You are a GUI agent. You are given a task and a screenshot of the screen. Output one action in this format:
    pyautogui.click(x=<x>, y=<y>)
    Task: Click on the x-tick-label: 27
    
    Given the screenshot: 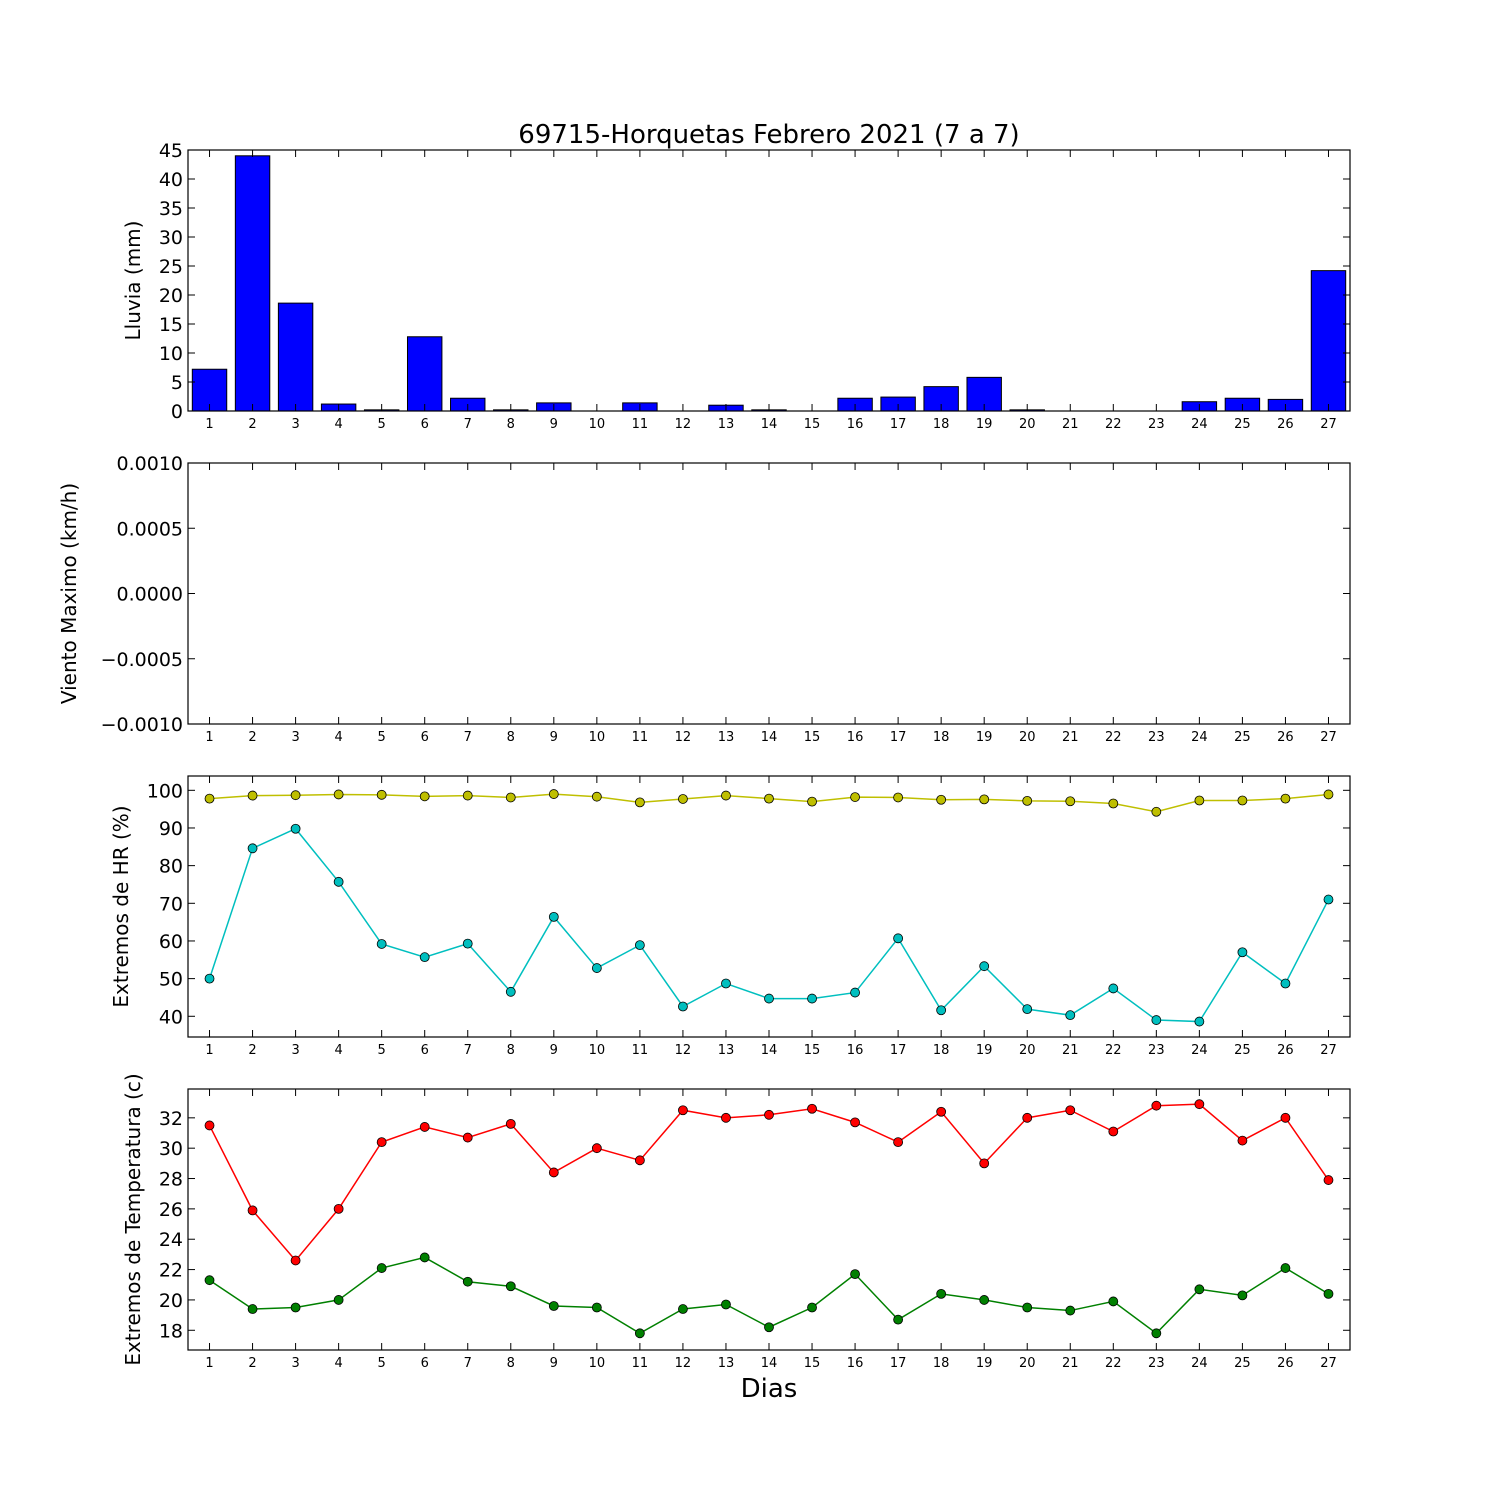 What is the action you would take?
    pyautogui.click(x=1328, y=424)
    